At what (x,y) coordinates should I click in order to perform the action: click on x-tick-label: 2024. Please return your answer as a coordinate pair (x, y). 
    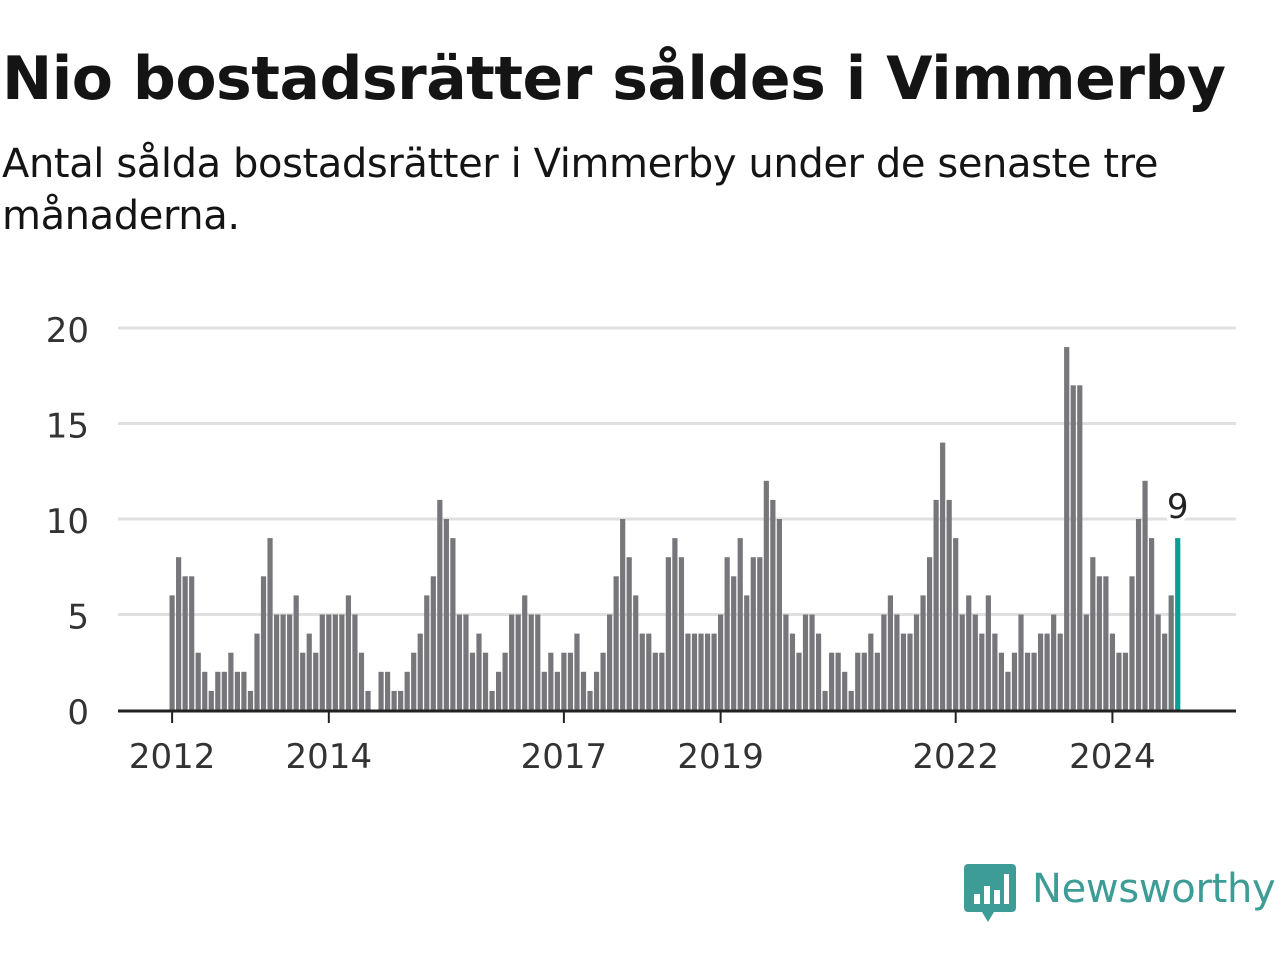
    Looking at the image, I should click on (1112, 757).